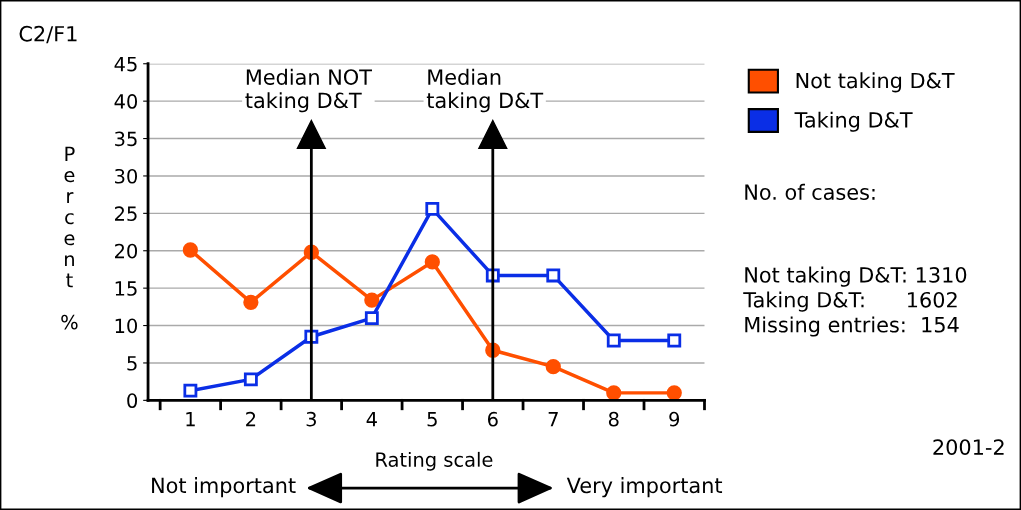 This screenshot has width=1021, height=510. Describe the element at coordinates (126, 101) in the screenshot. I see `y-tick-label: 40` at that location.